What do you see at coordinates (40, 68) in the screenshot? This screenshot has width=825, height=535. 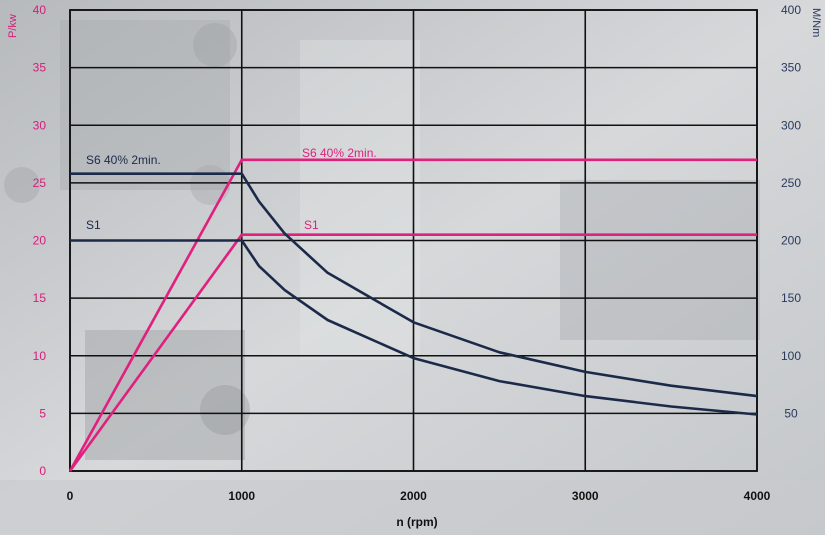 I see `y-left-tick-label: 35` at bounding box center [40, 68].